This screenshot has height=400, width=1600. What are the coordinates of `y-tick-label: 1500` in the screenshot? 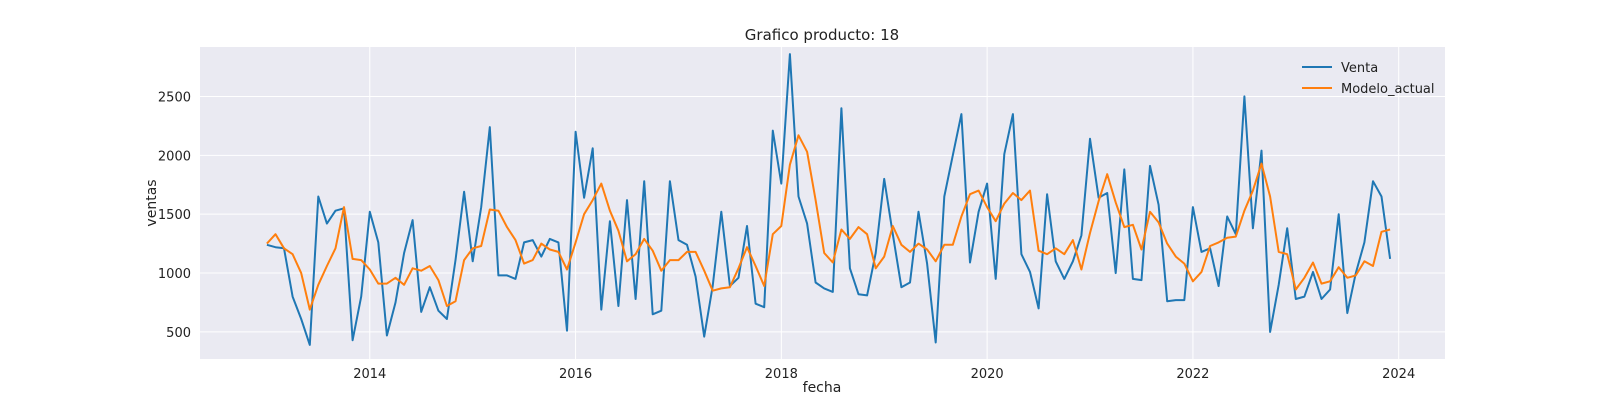 It's located at (174, 215).